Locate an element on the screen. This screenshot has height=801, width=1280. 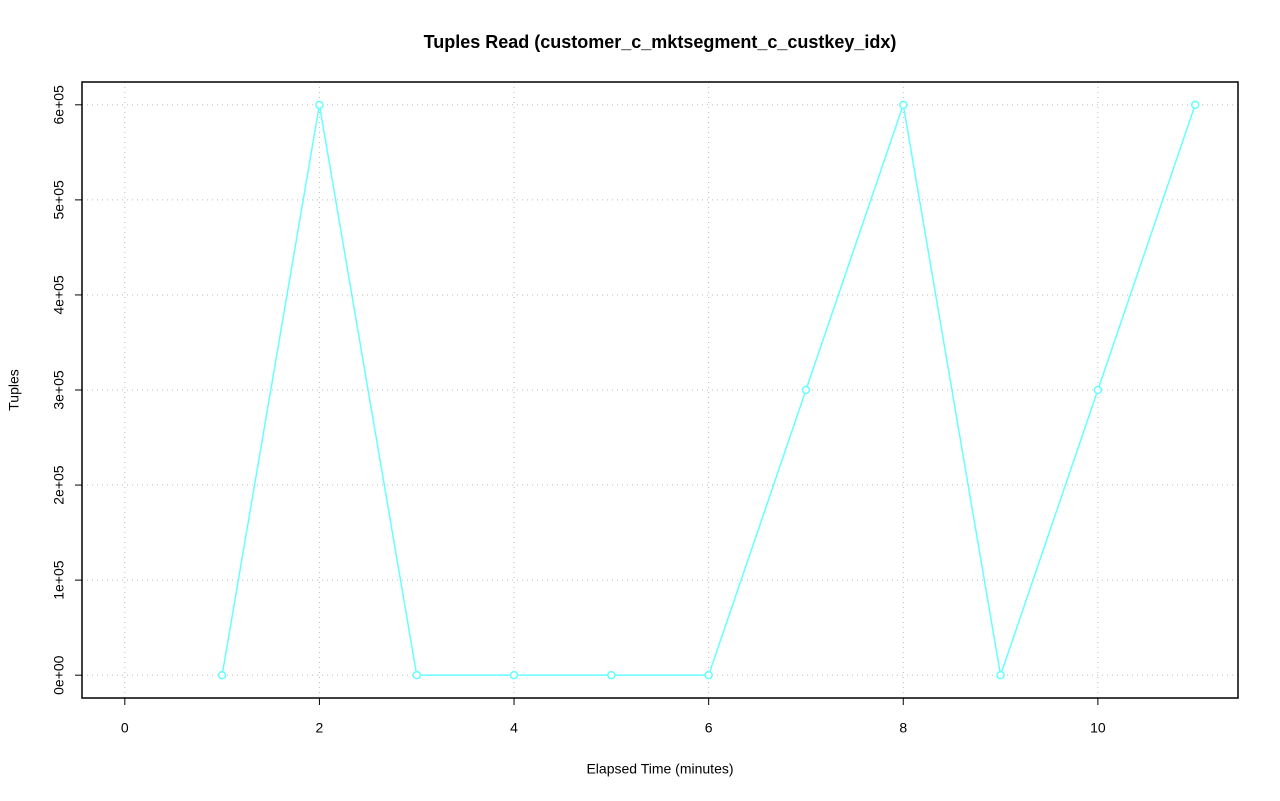
x-tick-label: 10 is located at coordinates (1098, 728).